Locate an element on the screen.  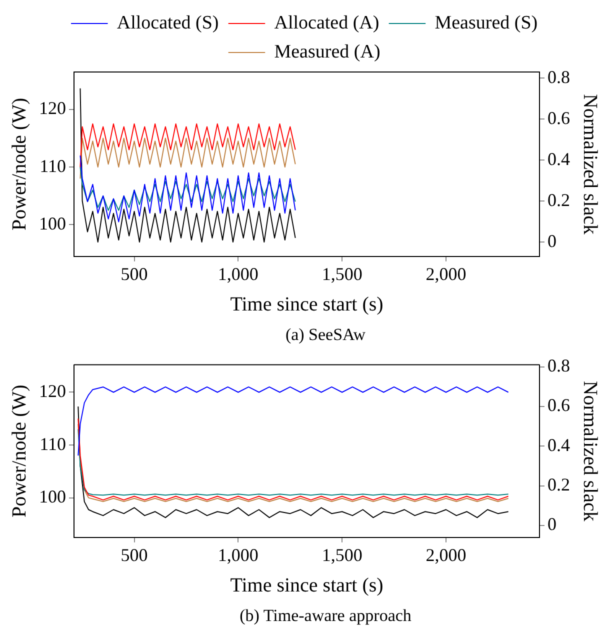
legend-label: Measured (A) is located at coordinates (327, 51).